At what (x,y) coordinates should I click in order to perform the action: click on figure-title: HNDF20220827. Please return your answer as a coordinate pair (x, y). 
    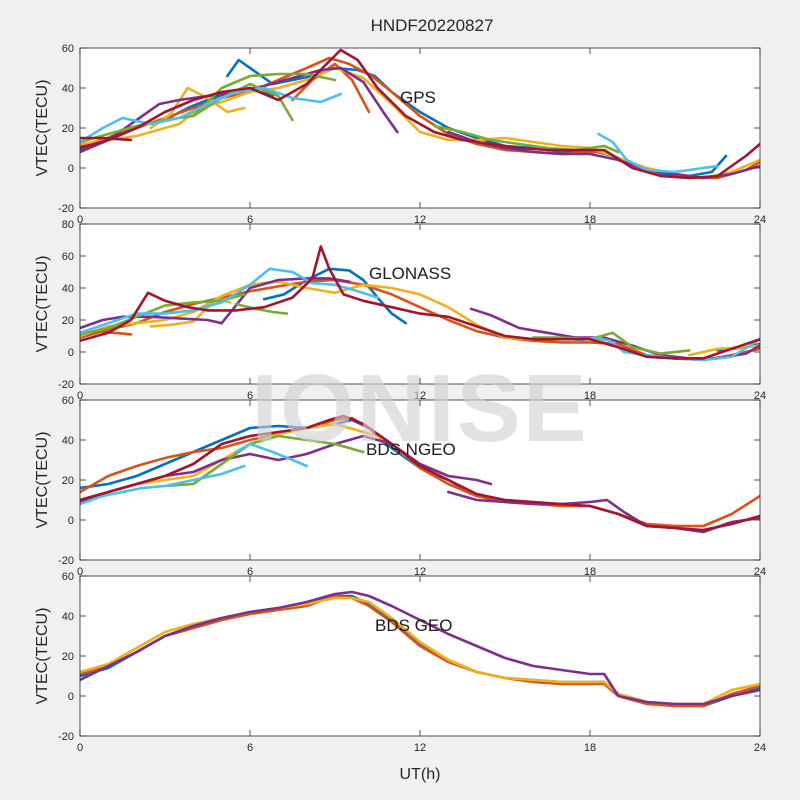
    Looking at the image, I should click on (432, 25).